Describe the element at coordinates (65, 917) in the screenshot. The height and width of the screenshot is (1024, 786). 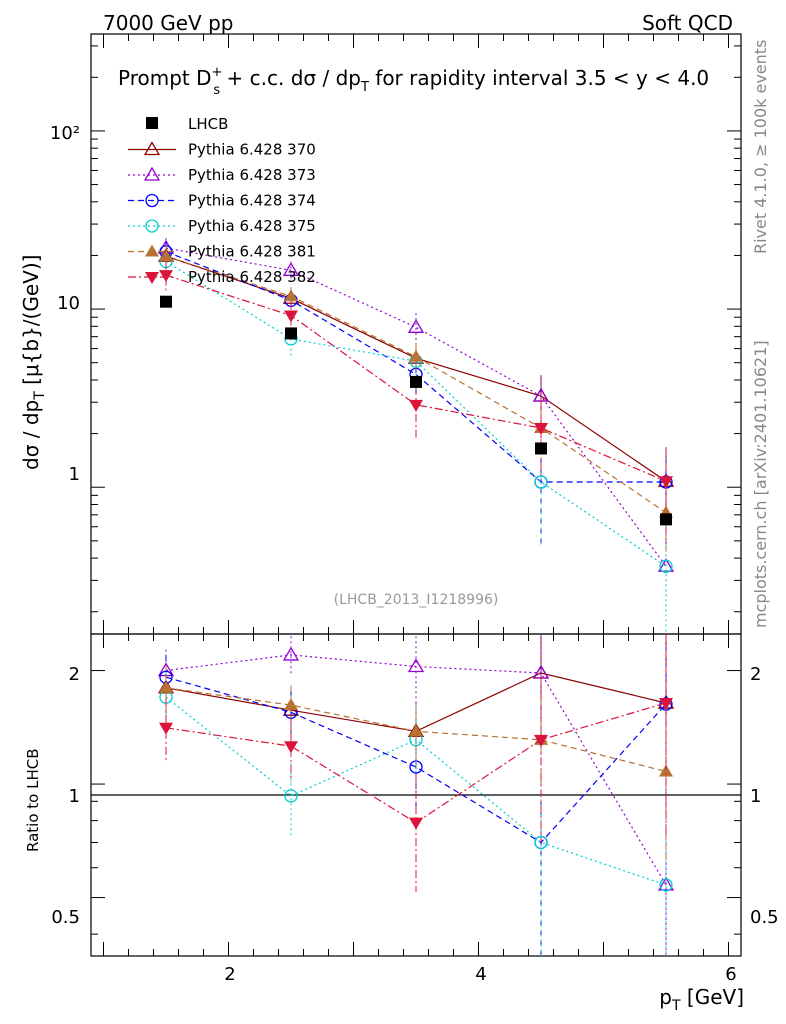
I see `ratio-y-tick-label: 0.5` at that location.